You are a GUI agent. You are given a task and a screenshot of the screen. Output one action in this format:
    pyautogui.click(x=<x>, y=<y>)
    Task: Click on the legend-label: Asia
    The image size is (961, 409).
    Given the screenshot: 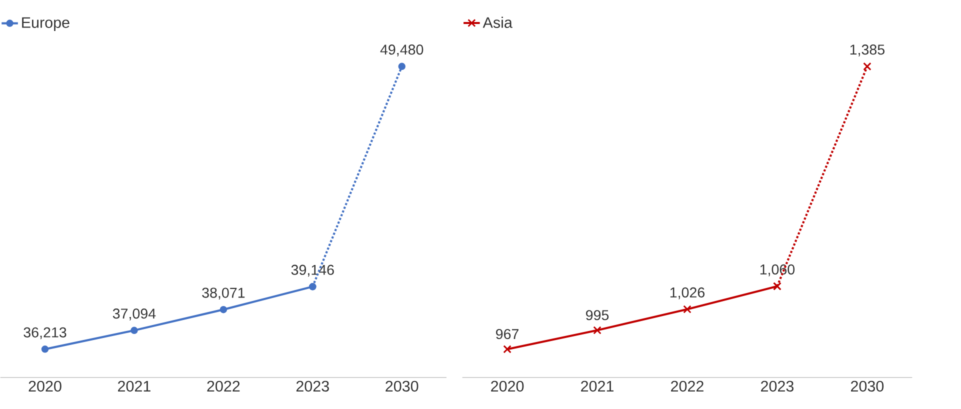 What is the action you would take?
    pyautogui.click(x=497, y=22)
    